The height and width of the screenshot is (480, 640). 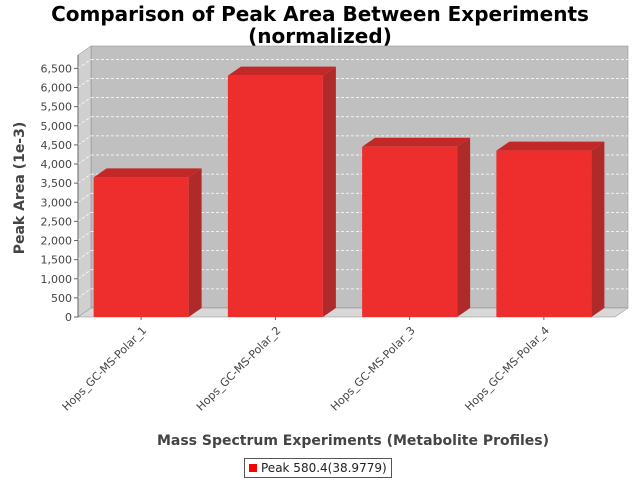 What do you see at coordinates (61, 298) in the screenshot?
I see `y-tick-label: 500` at bounding box center [61, 298].